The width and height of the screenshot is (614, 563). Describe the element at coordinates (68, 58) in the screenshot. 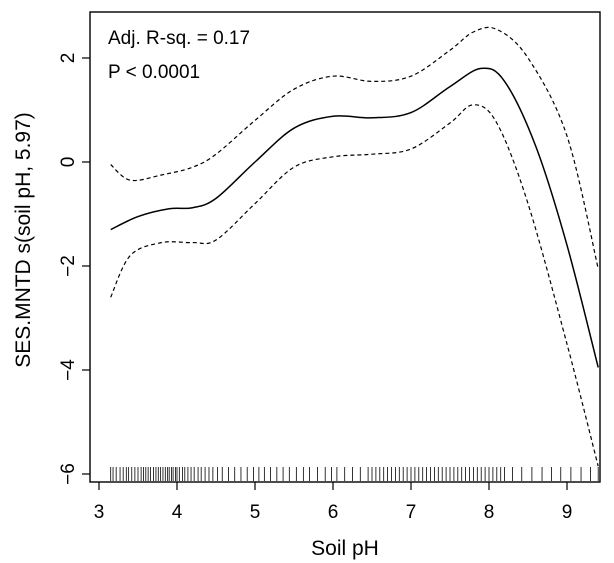

I see `y-tick-label: 2` at that location.